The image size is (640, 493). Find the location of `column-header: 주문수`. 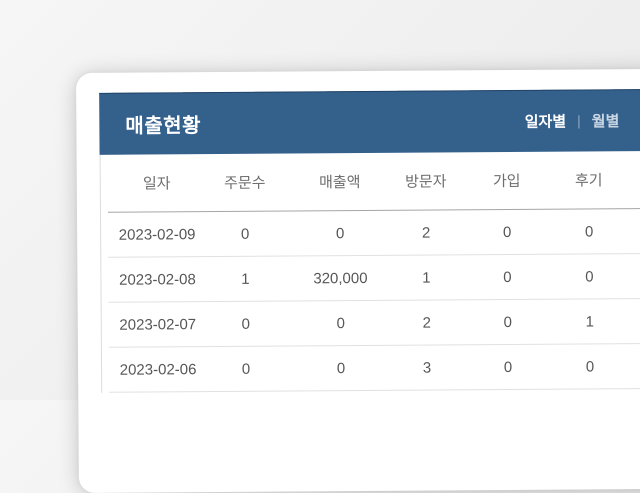

column-header: 주문수 is located at coordinates (245, 183).